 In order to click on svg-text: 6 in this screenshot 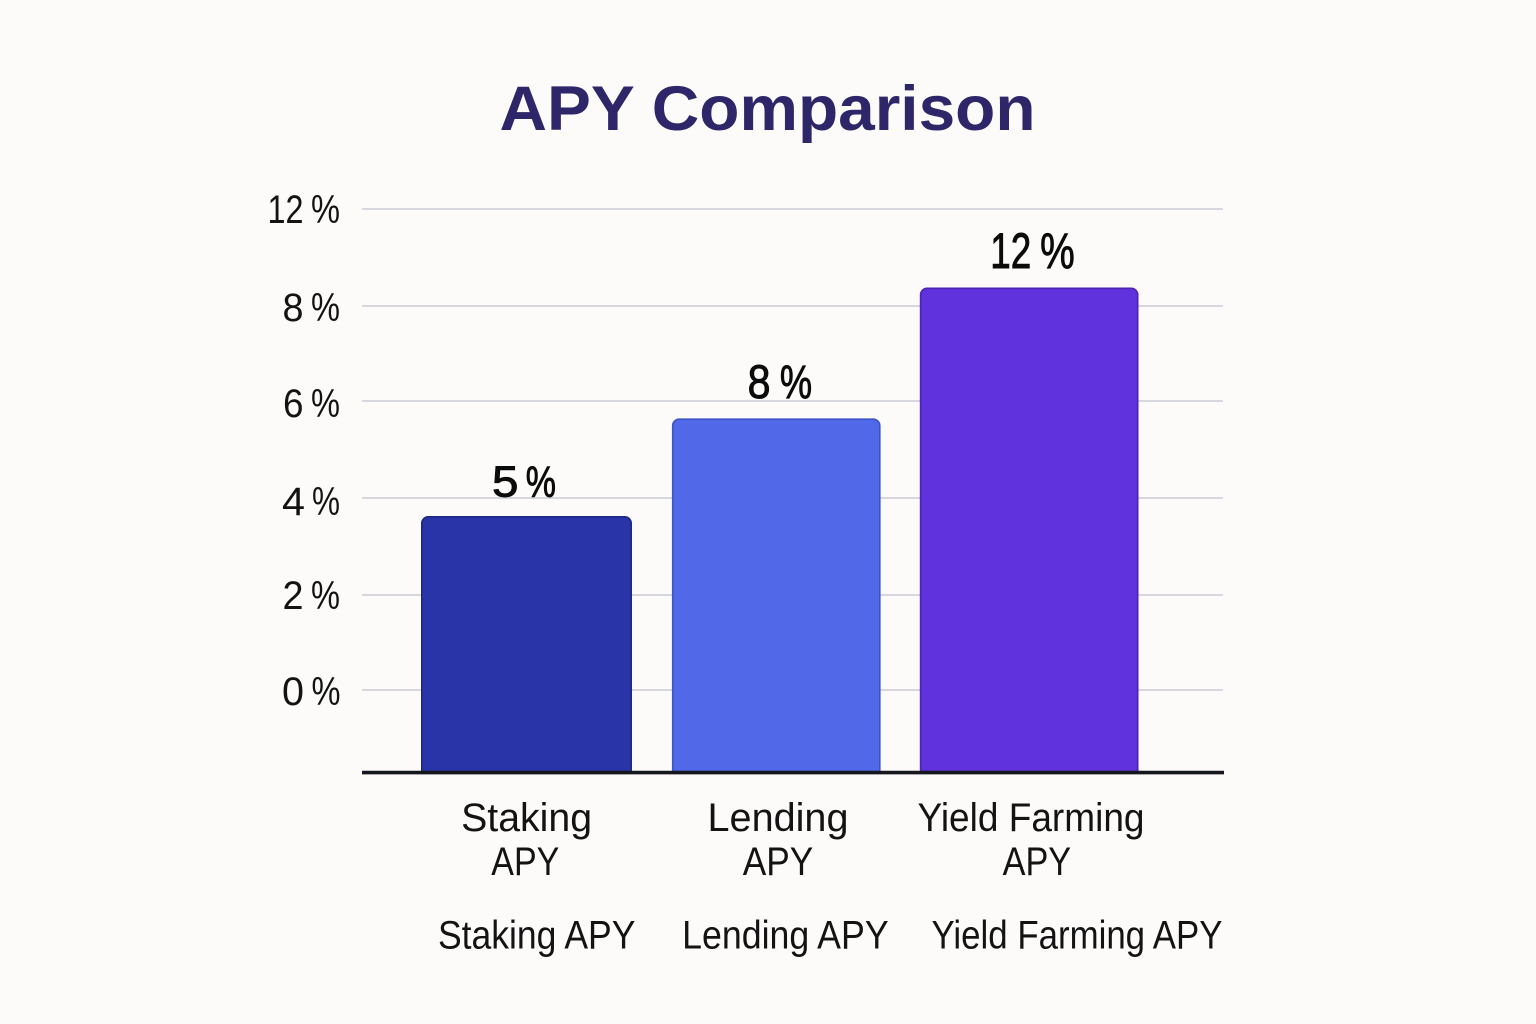, I will do `click(293, 404)`.